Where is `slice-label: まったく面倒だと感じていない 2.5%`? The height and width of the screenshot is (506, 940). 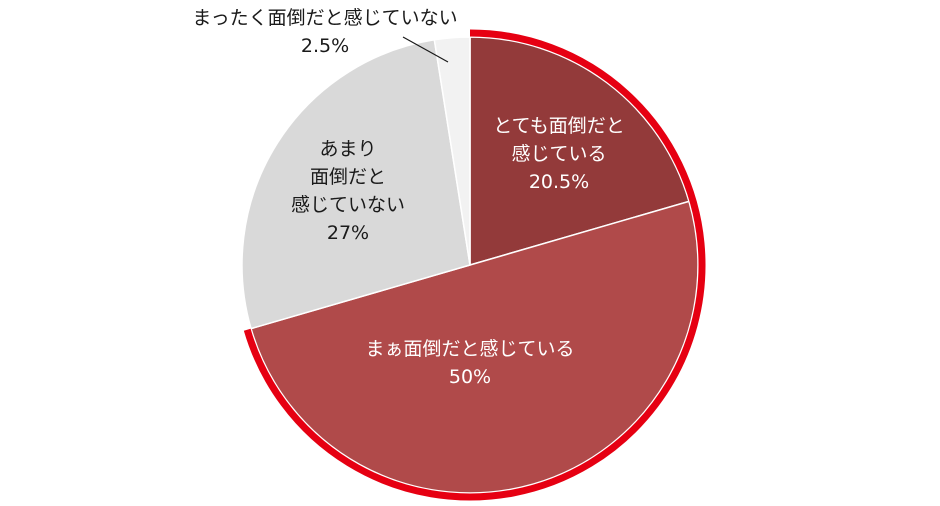
slice-label: まったく面倒だと感じていない 2.5% is located at coordinates (324, 32).